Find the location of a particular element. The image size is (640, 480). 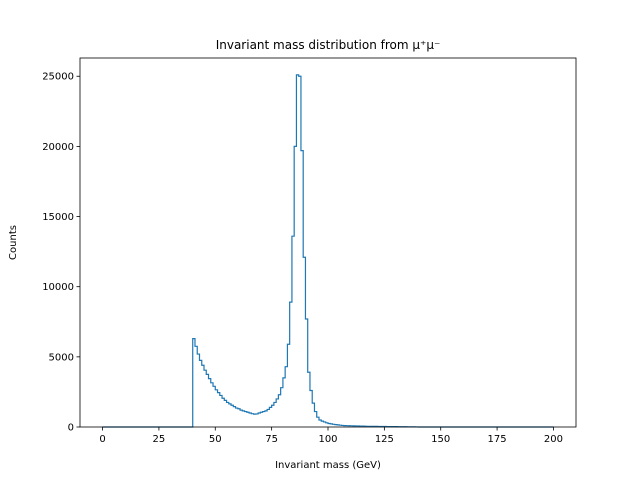

y-axis-label: Counts is located at coordinates (13, 242).